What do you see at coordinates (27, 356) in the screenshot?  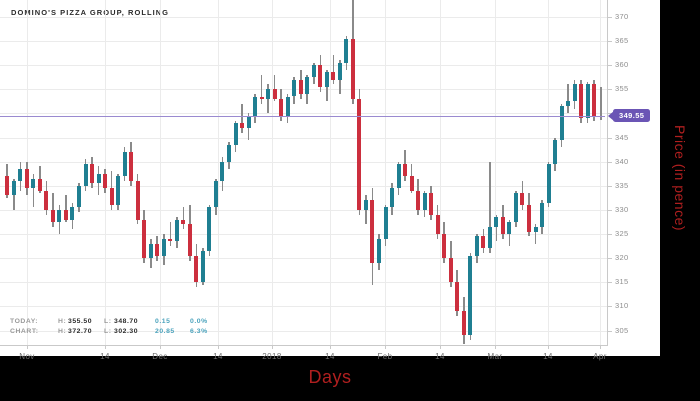 I see `day-tick-label: Nov` at bounding box center [27, 356].